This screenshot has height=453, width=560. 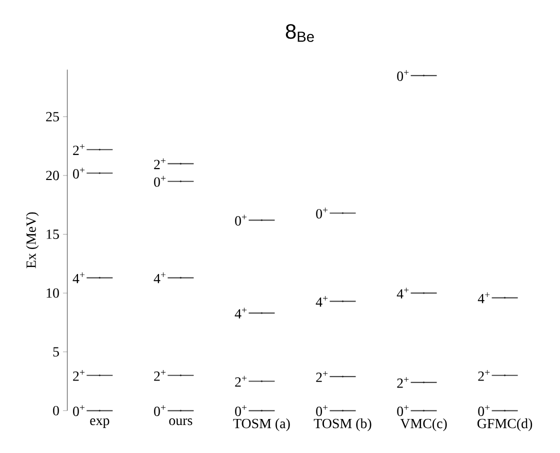 I want to click on x-tick-label: exp, so click(x=100, y=423).